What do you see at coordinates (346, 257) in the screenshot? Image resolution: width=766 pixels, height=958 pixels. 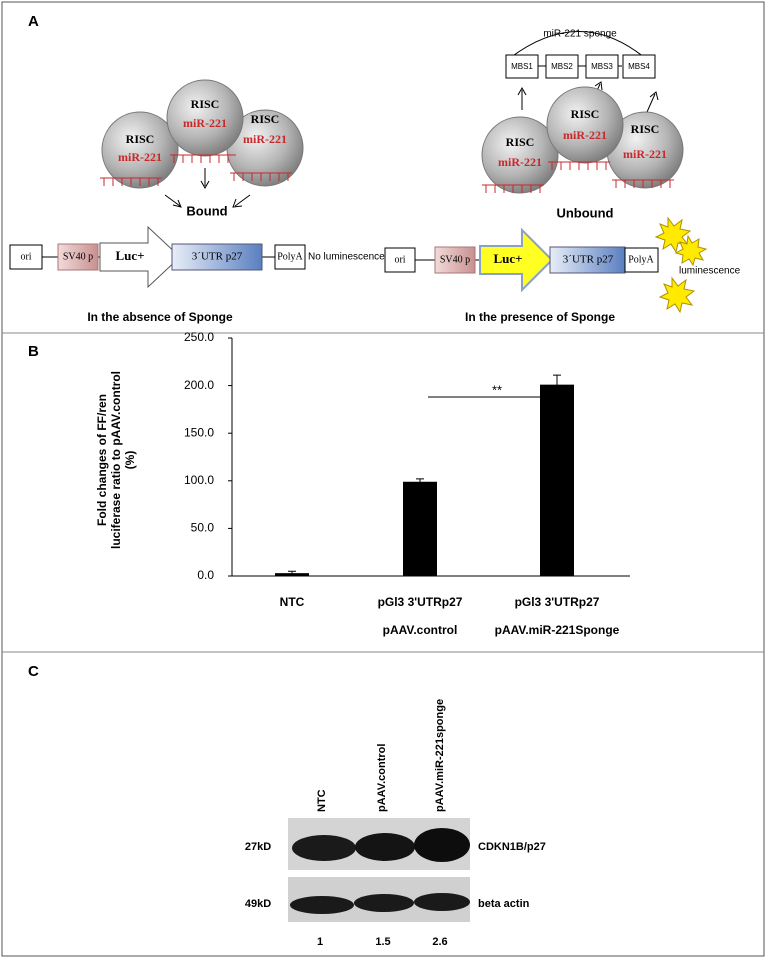 I see `readout-label: No luminescence` at bounding box center [346, 257].